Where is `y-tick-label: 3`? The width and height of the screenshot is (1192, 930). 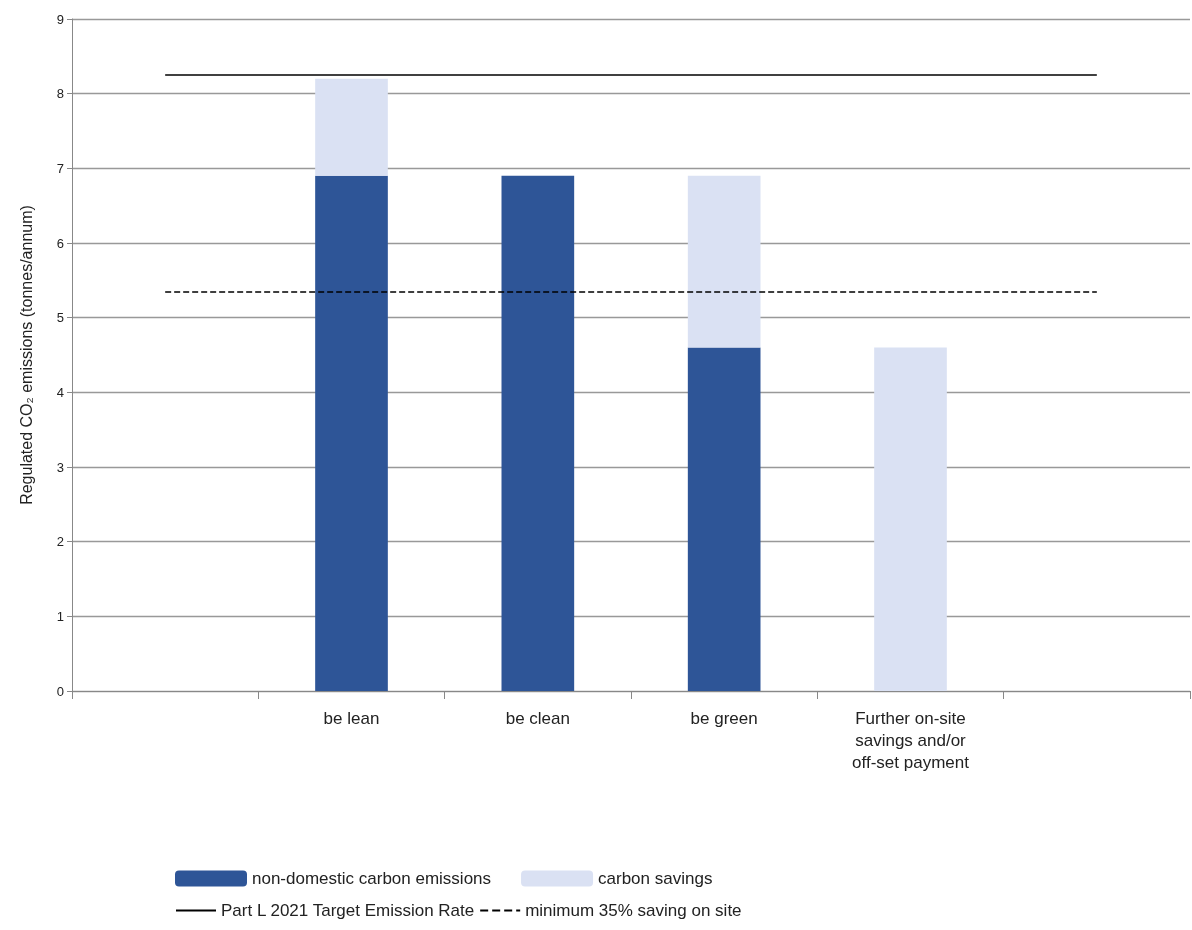 y-tick-label: 3 is located at coordinates (60, 467).